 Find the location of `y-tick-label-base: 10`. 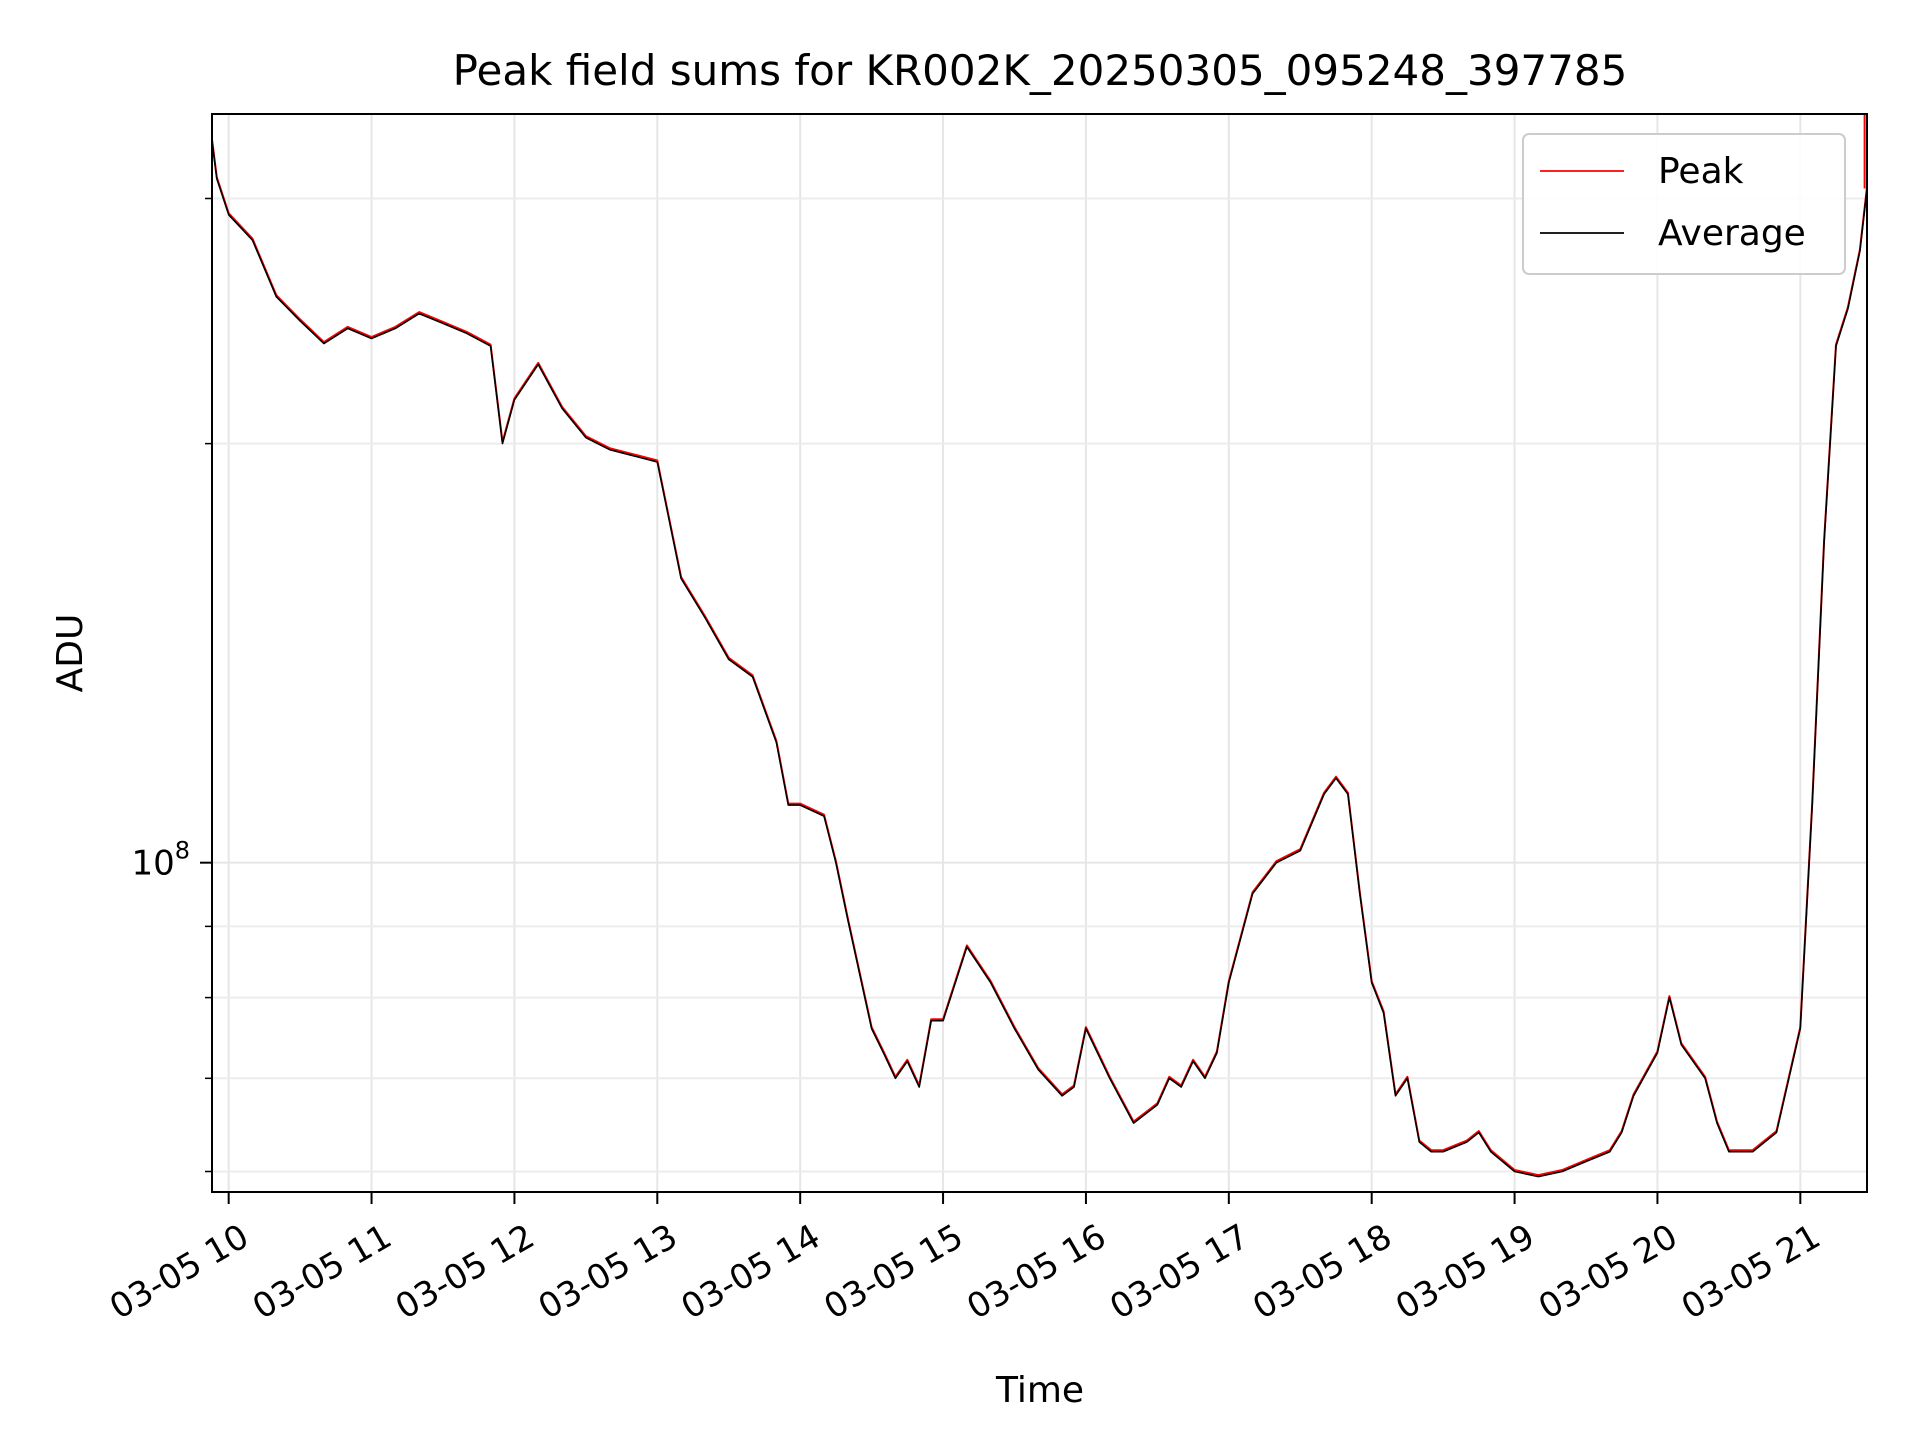

y-tick-label-base: 10 is located at coordinates (152, 864).